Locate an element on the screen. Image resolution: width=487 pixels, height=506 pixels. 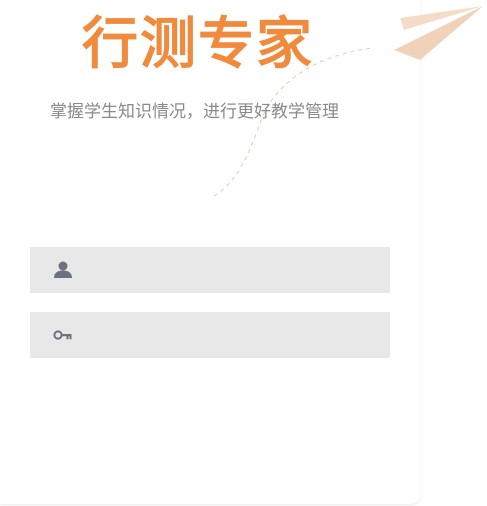
key-icon is located at coordinates (62, 335).